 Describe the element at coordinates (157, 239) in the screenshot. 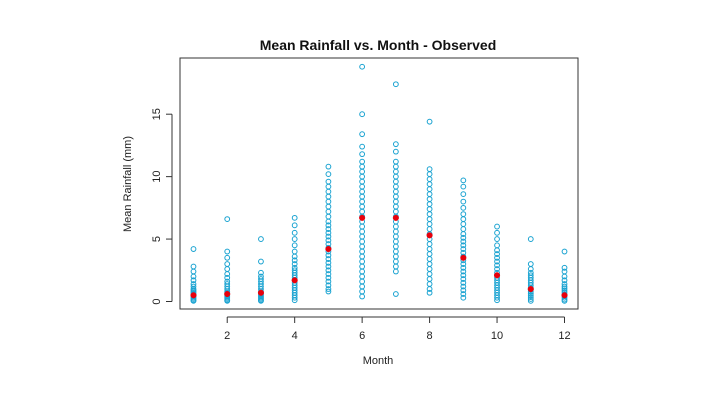

I see `y-tick-label: 5` at that location.